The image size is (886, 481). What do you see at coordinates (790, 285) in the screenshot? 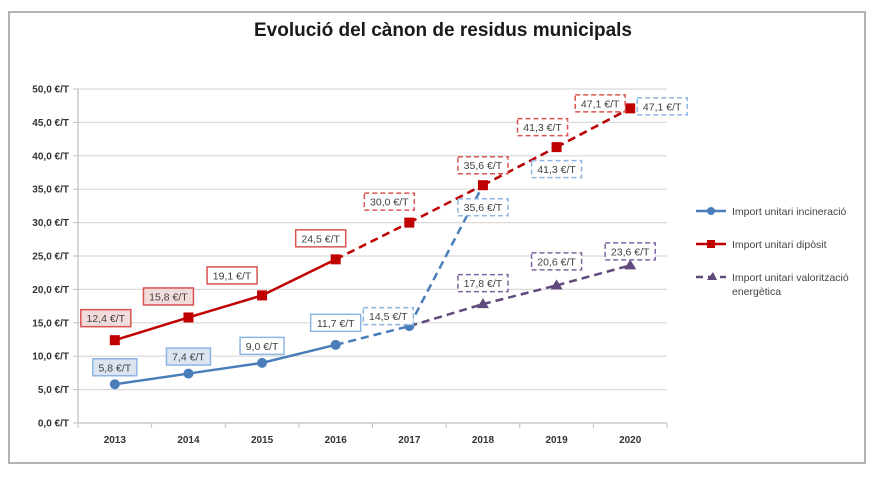
I see `legend-label: Import unitari valorització energètica` at bounding box center [790, 285].